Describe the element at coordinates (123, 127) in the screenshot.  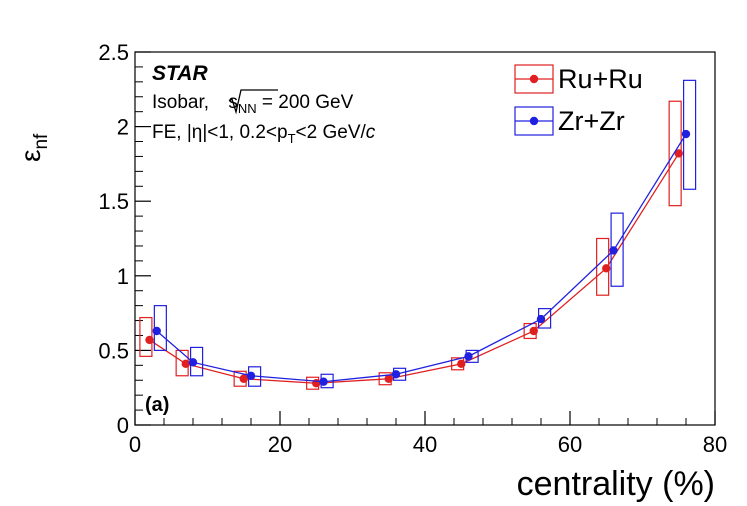
I see `y-tick-label: 2` at that location.